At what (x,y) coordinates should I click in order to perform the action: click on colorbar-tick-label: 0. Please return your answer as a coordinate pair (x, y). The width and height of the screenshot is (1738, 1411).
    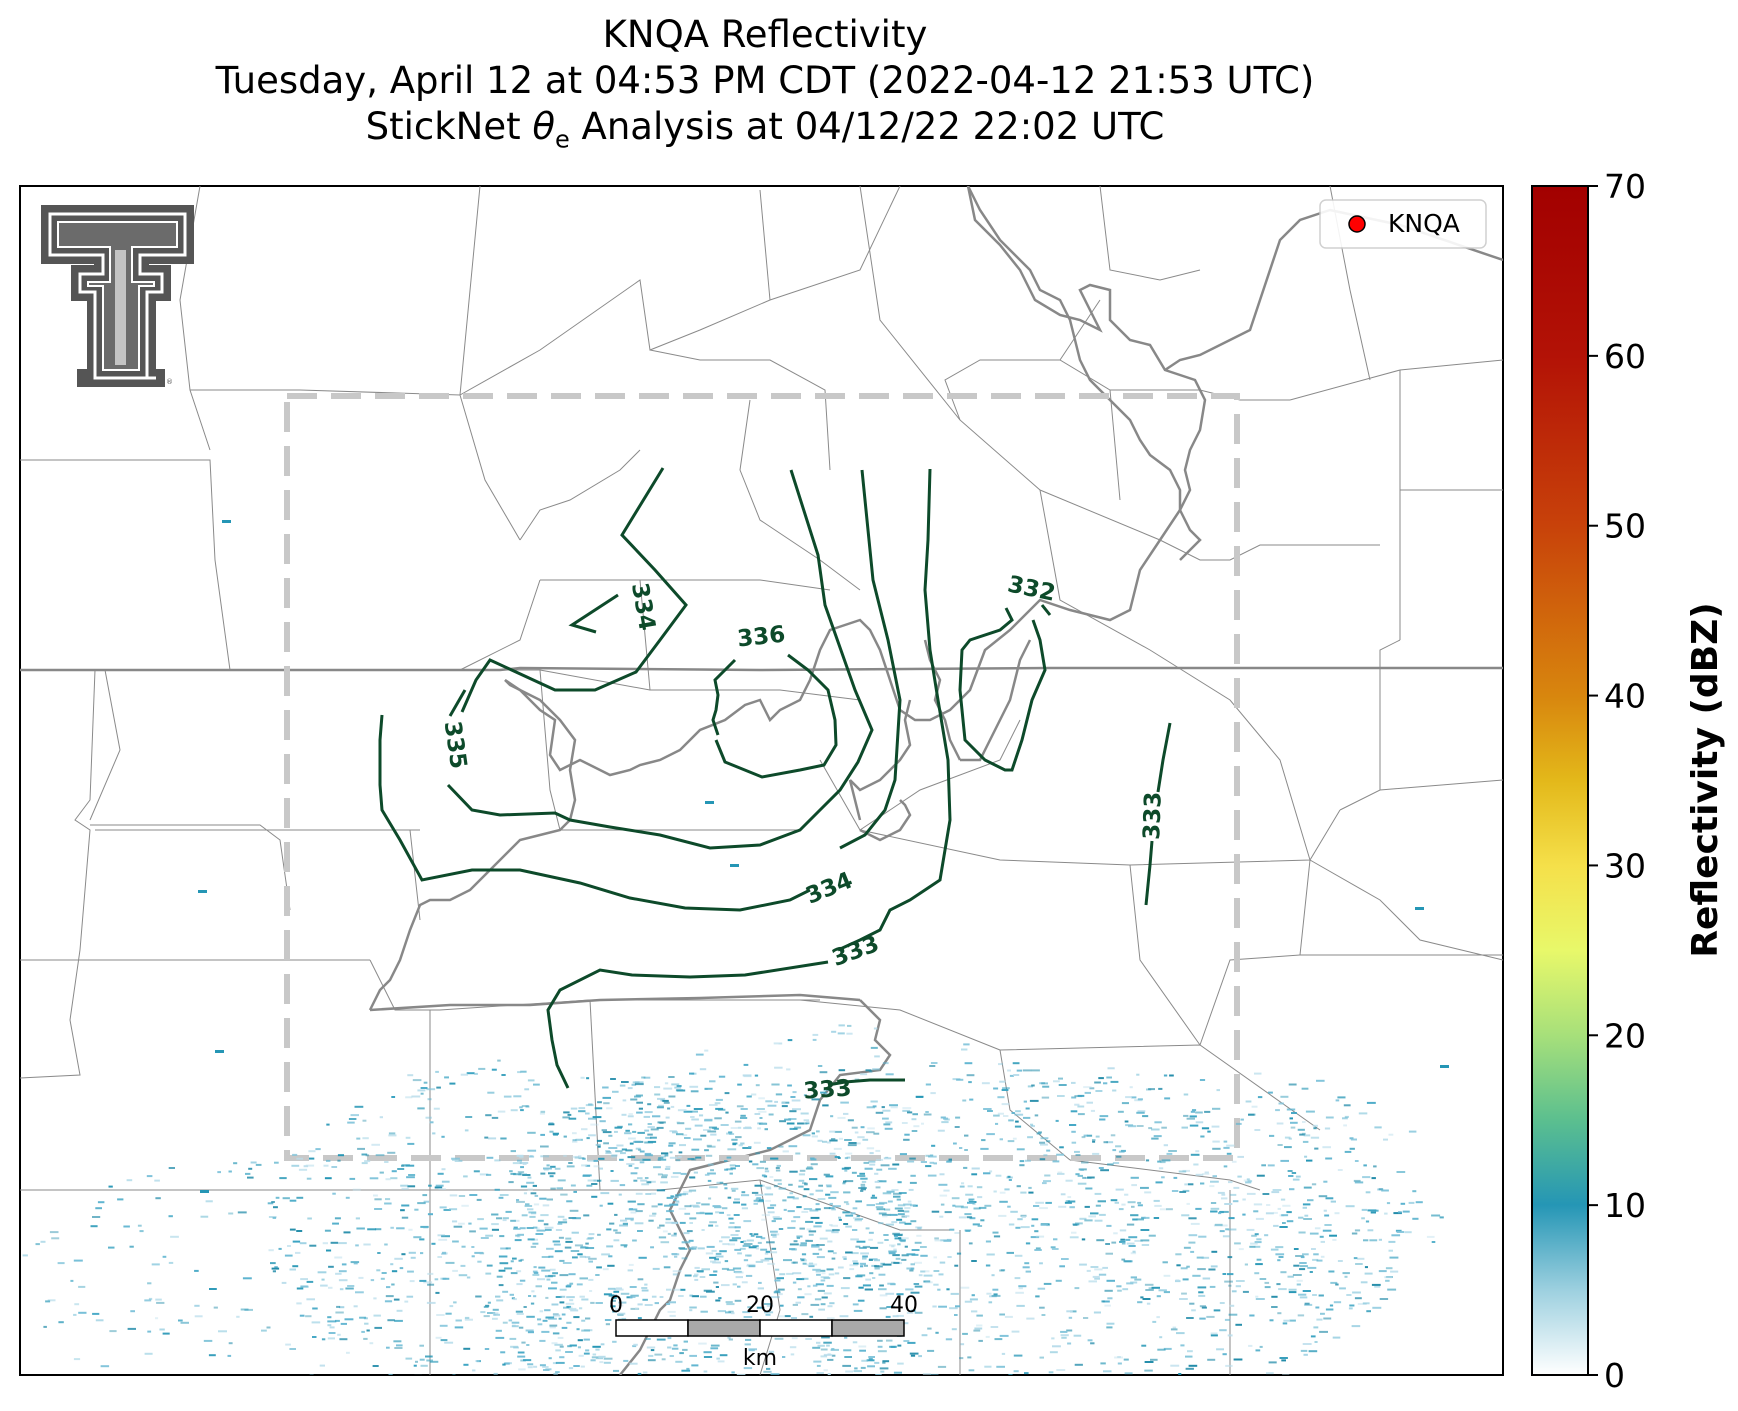
    Looking at the image, I should click on (1614, 1375).